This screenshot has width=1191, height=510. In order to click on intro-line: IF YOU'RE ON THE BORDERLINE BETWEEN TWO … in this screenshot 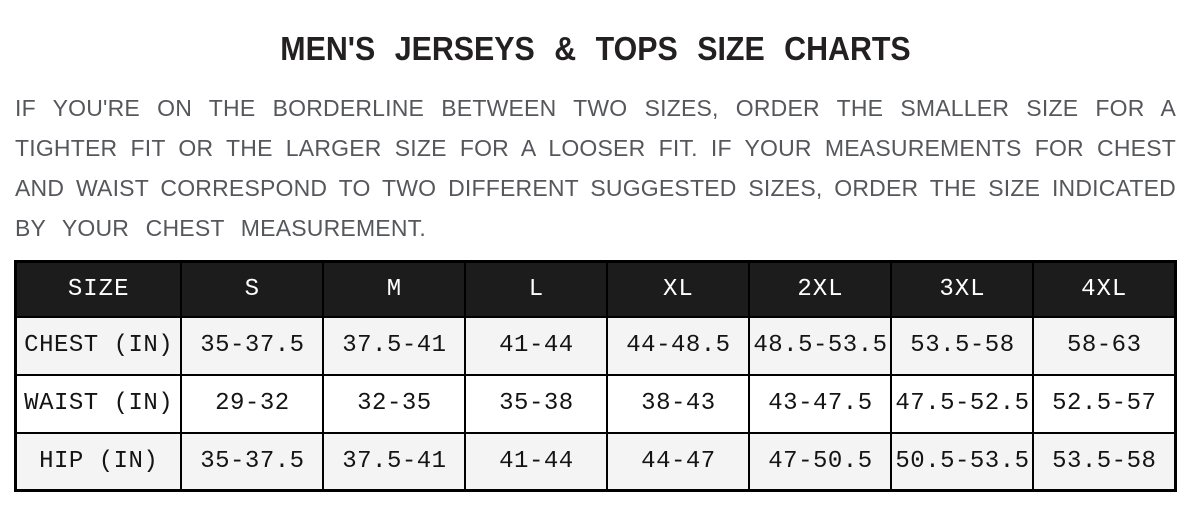, I will do `click(595, 108)`.